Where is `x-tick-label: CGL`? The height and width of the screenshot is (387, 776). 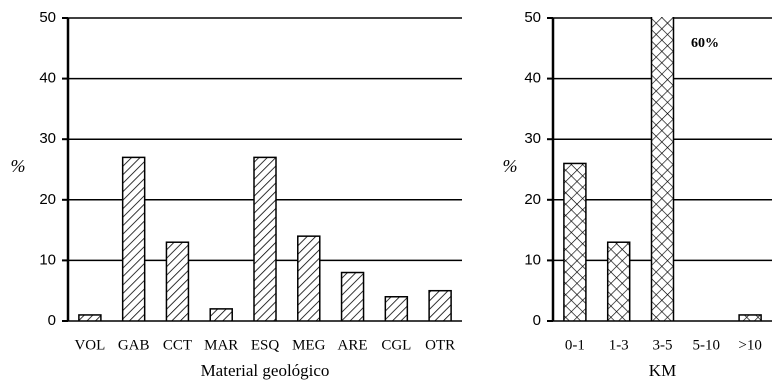
x-tick-label: CGL is located at coordinates (396, 345).